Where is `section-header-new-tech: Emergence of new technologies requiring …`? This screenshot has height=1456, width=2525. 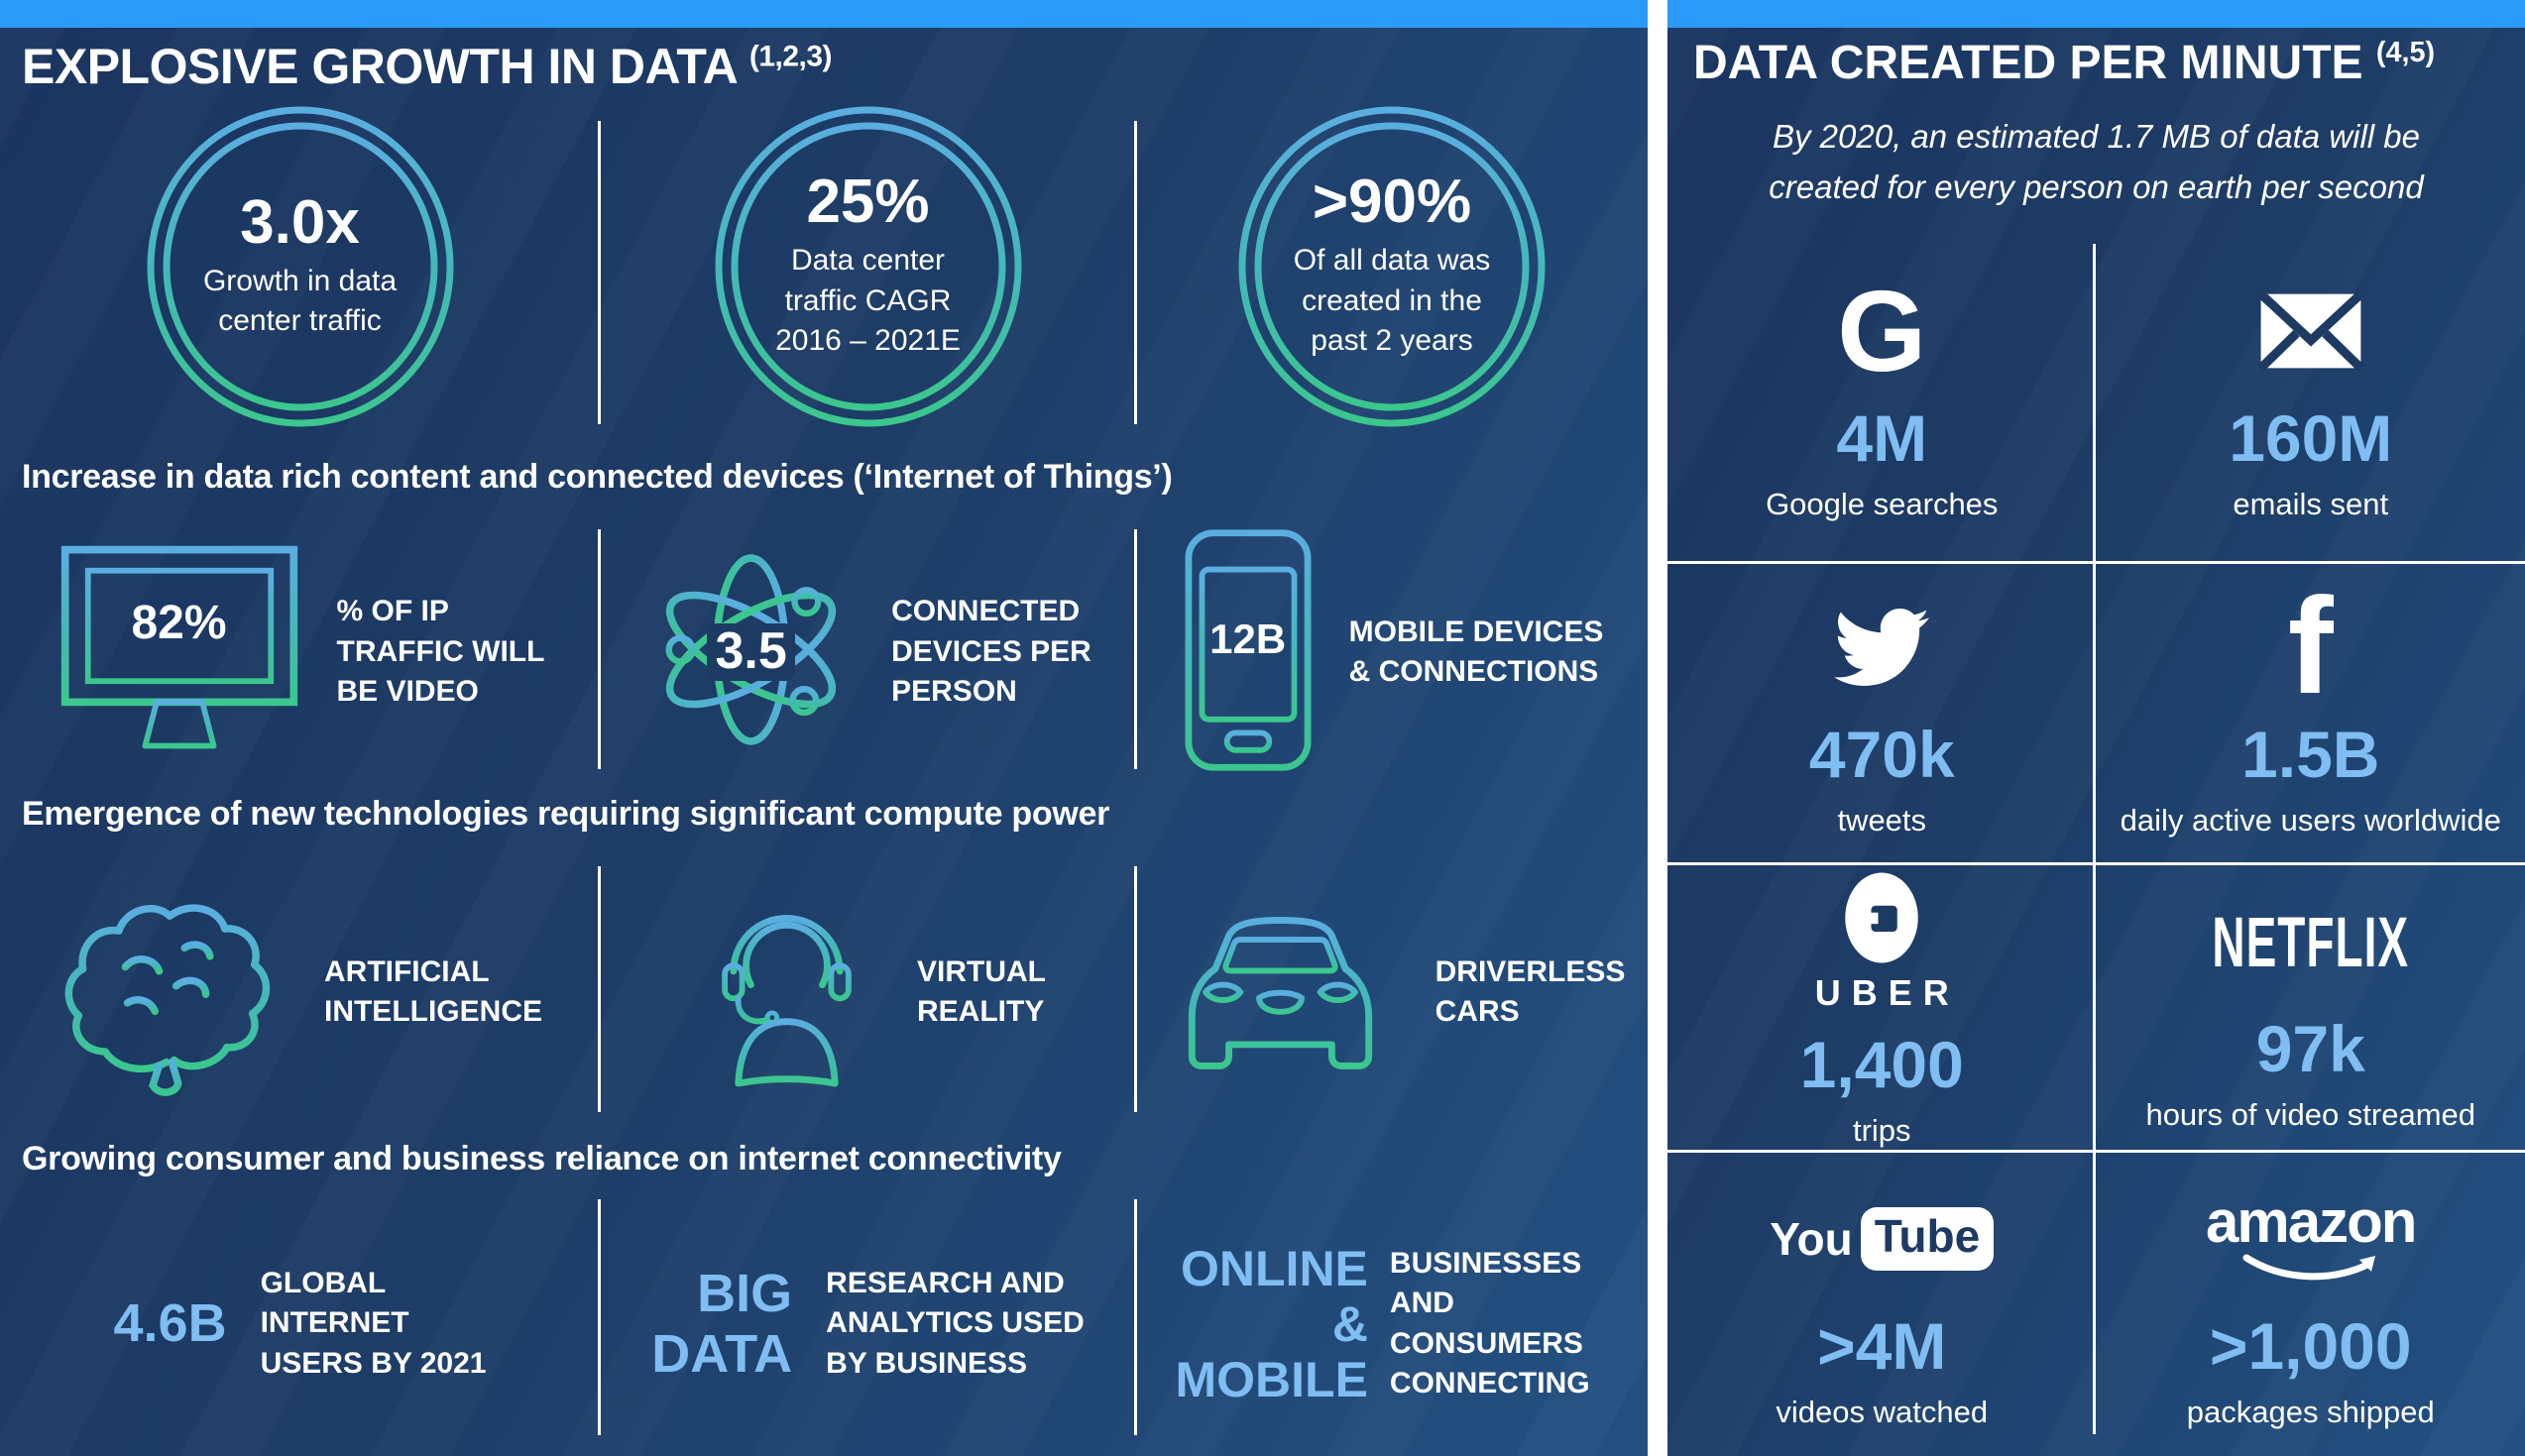 section-header-new-tech: Emergence of new technologies requiring … is located at coordinates (566, 814).